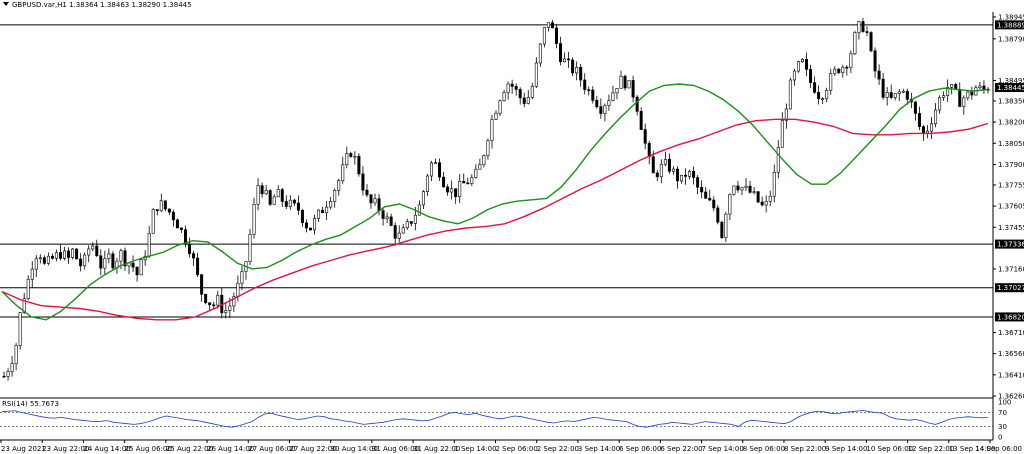  I want to click on price-tick-label: 1.36410, so click(1011, 375).